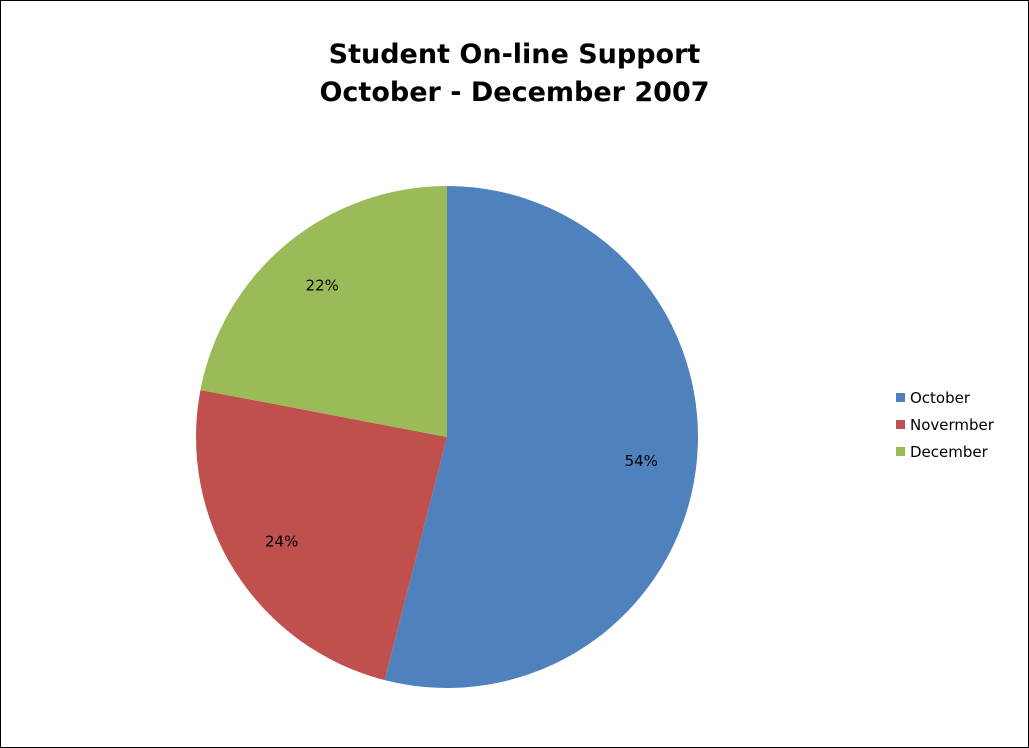  I want to click on legend-item-october: October, so click(945, 397).